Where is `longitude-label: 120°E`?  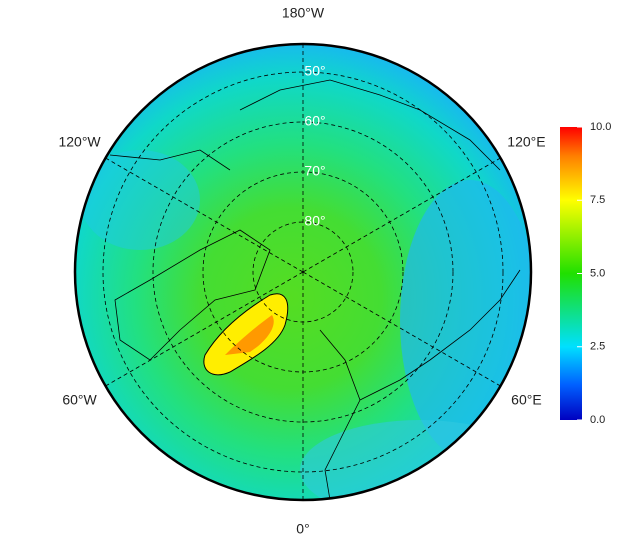
longitude-label: 120°E is located at coordinates (526, 142).